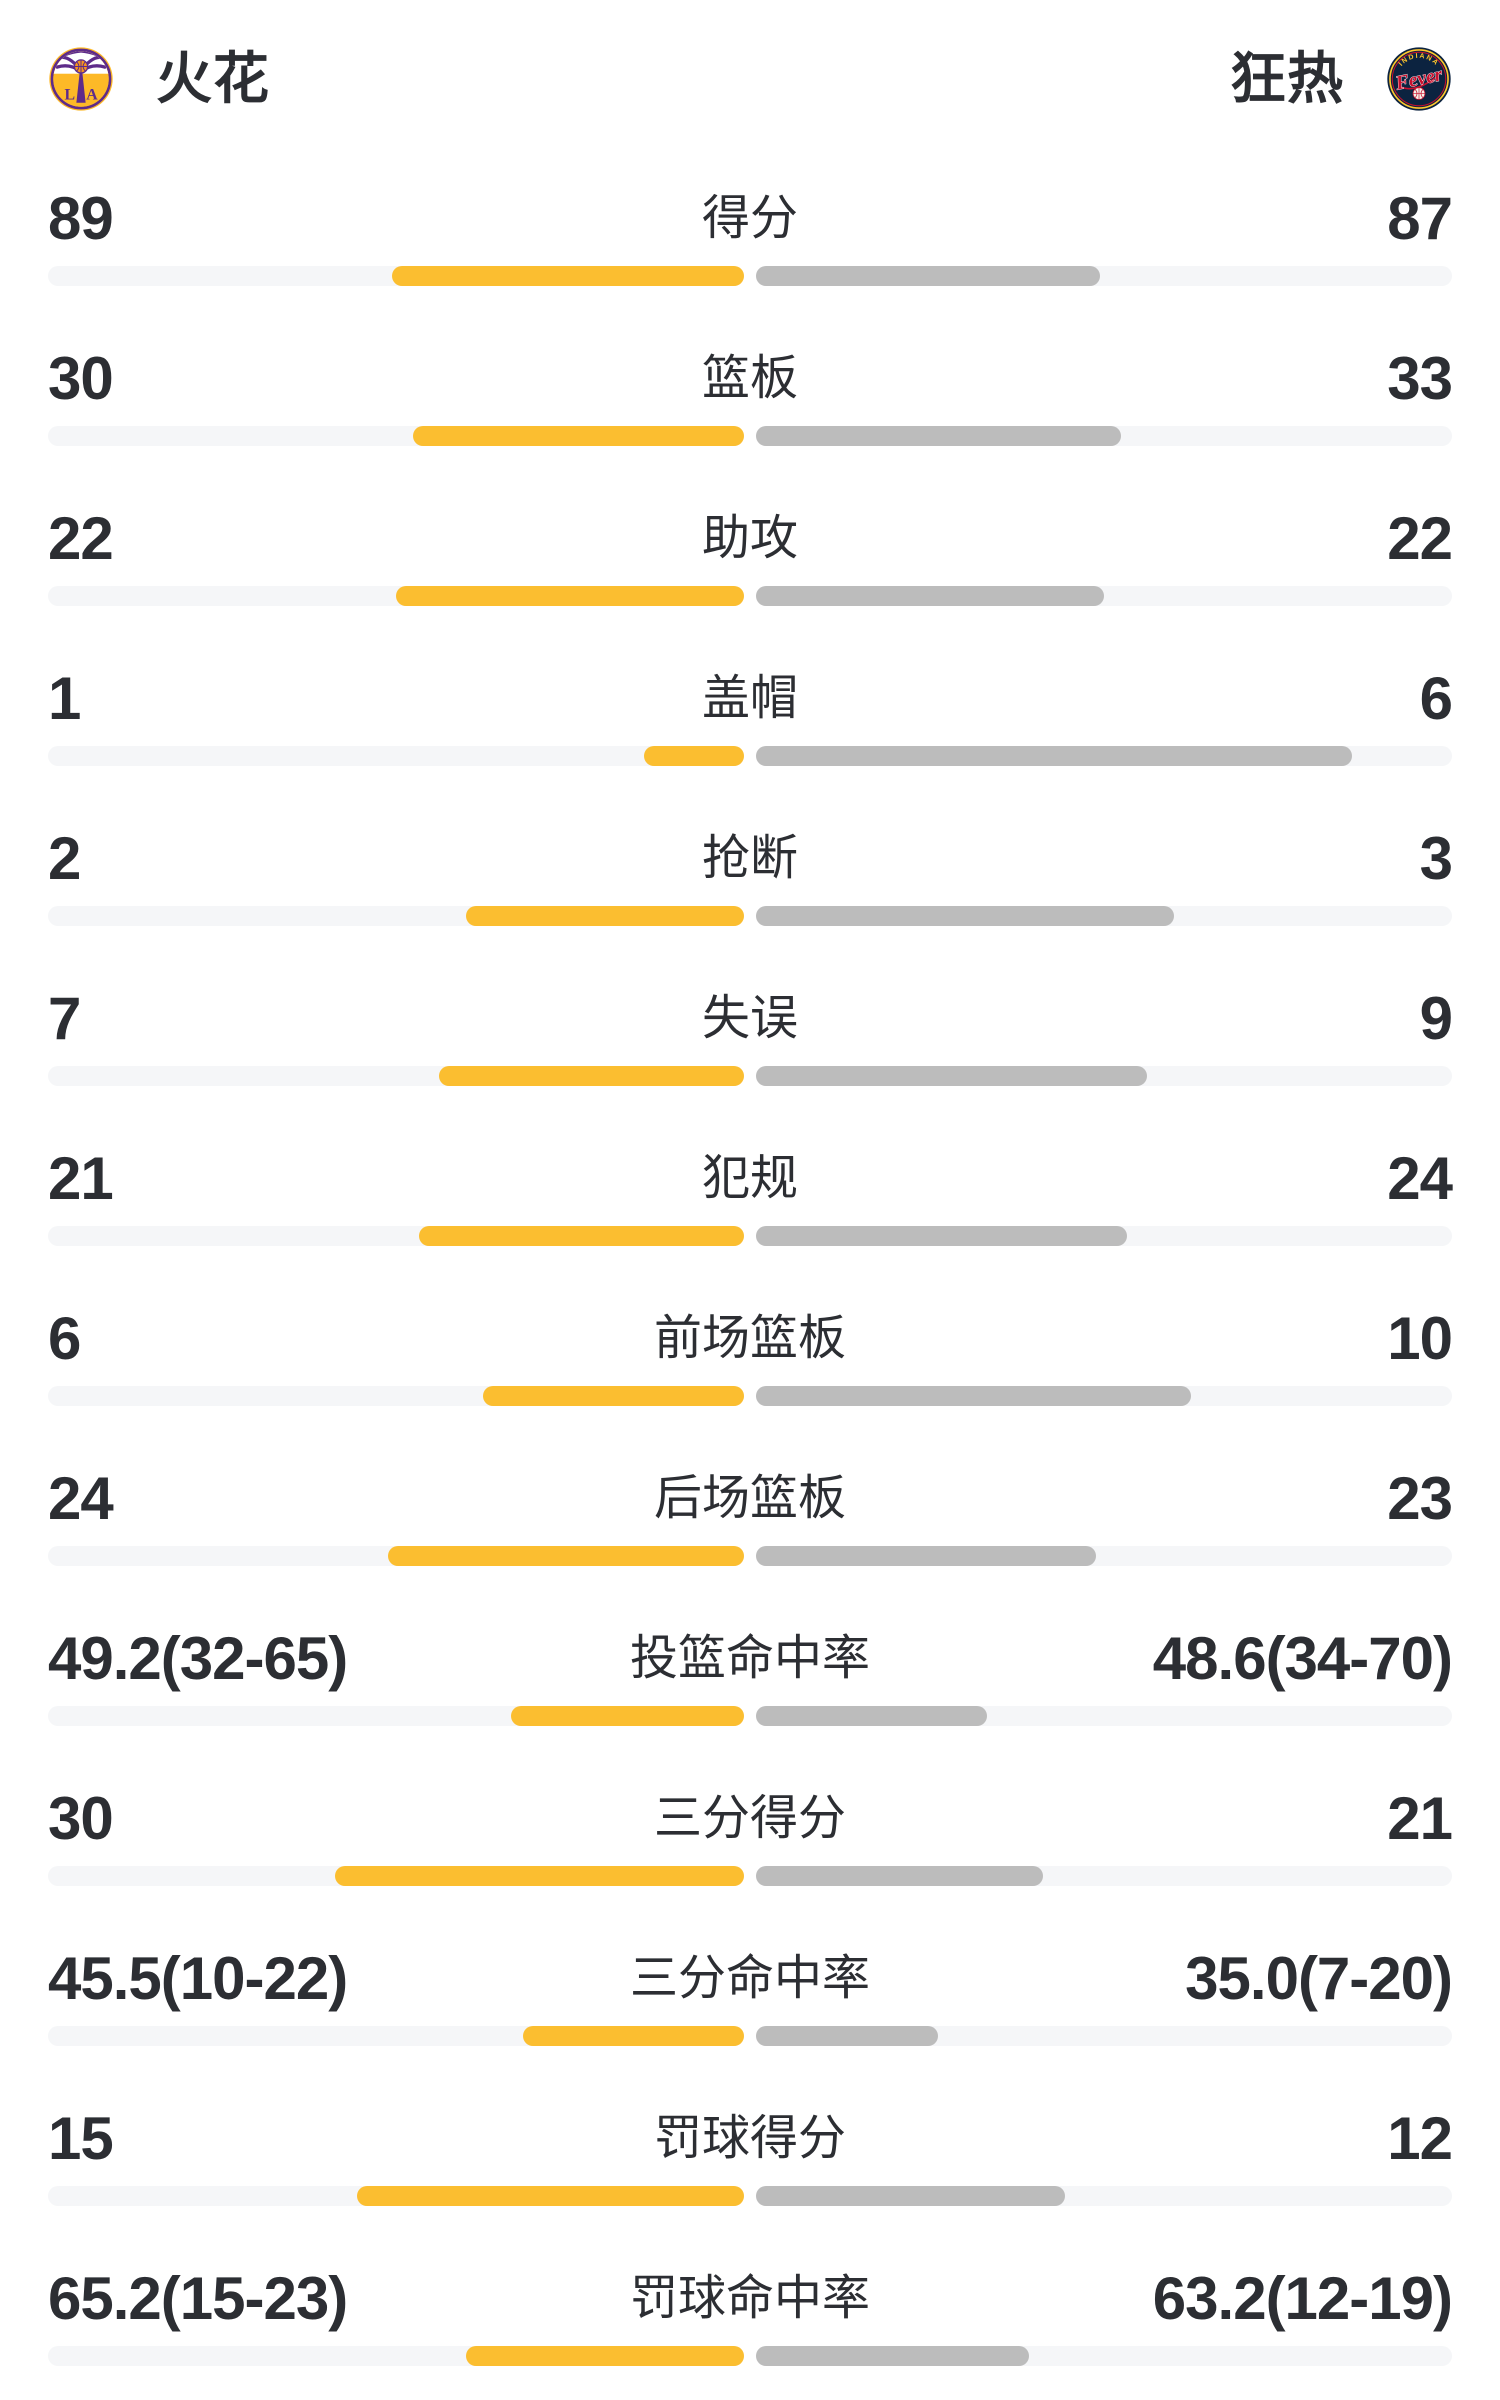 The height and width of the screenshot is (2400, 1500). I want to click on stat-values-line: 22 助攻 22, so click(750, 538).